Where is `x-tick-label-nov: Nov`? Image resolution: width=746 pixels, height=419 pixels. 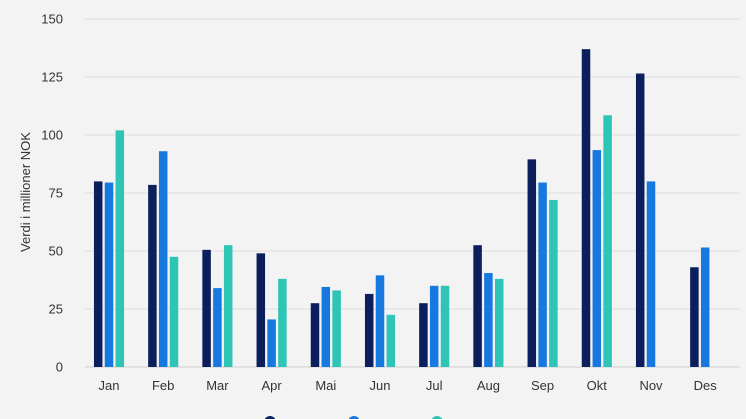
x-tick-label-nov: Nov is located at coordinates (651, 385).